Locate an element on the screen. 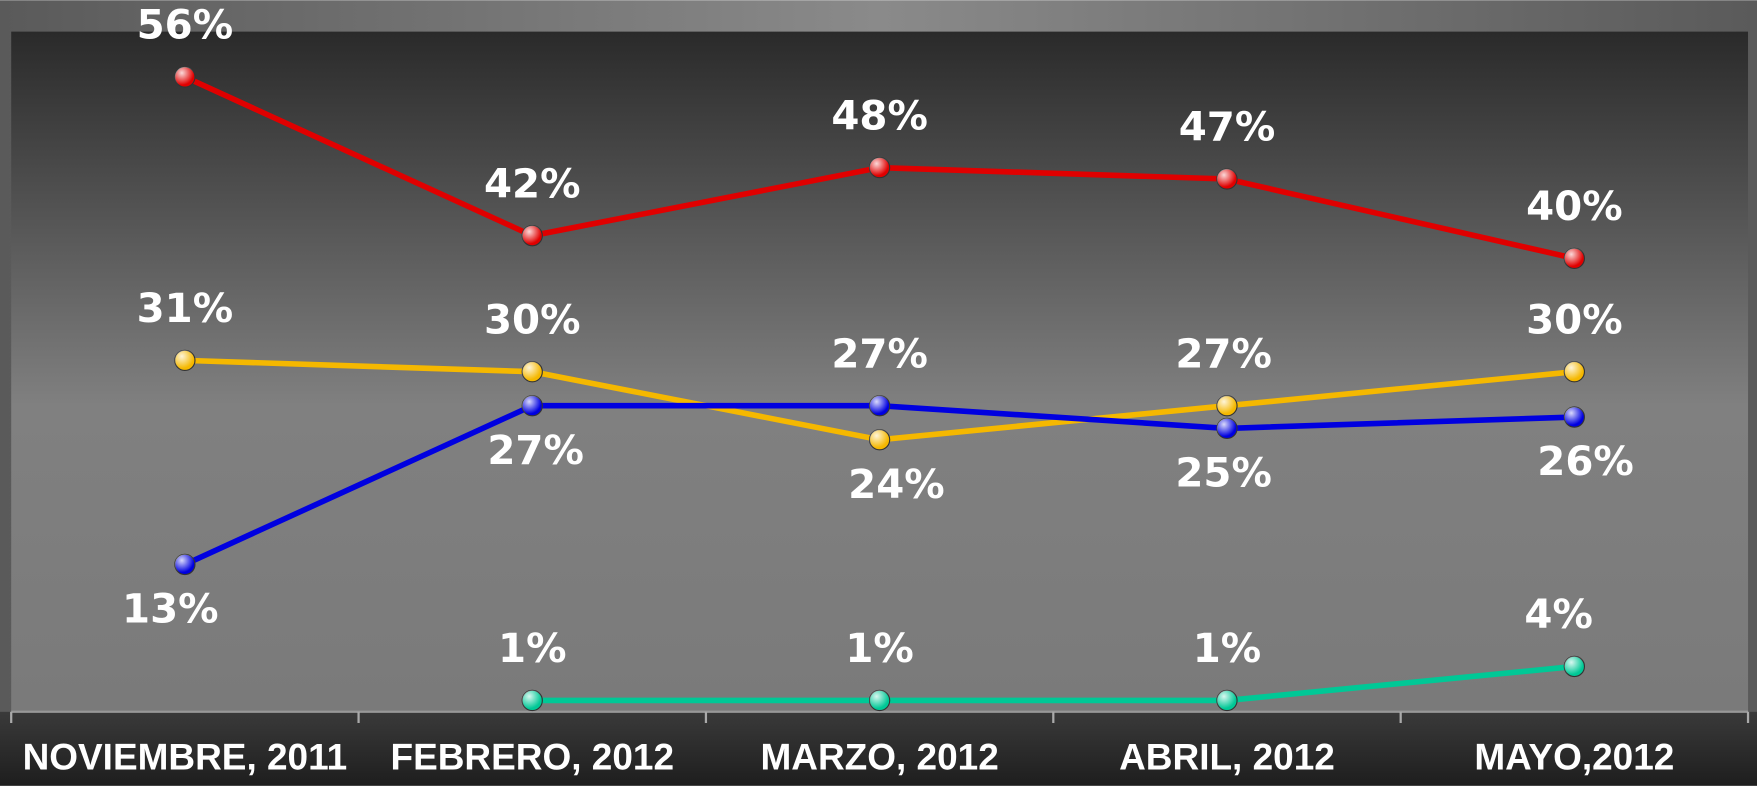 The width and height of the screenshot is (1757, 786). data-label: 48% is located at coordinates (879, 115).